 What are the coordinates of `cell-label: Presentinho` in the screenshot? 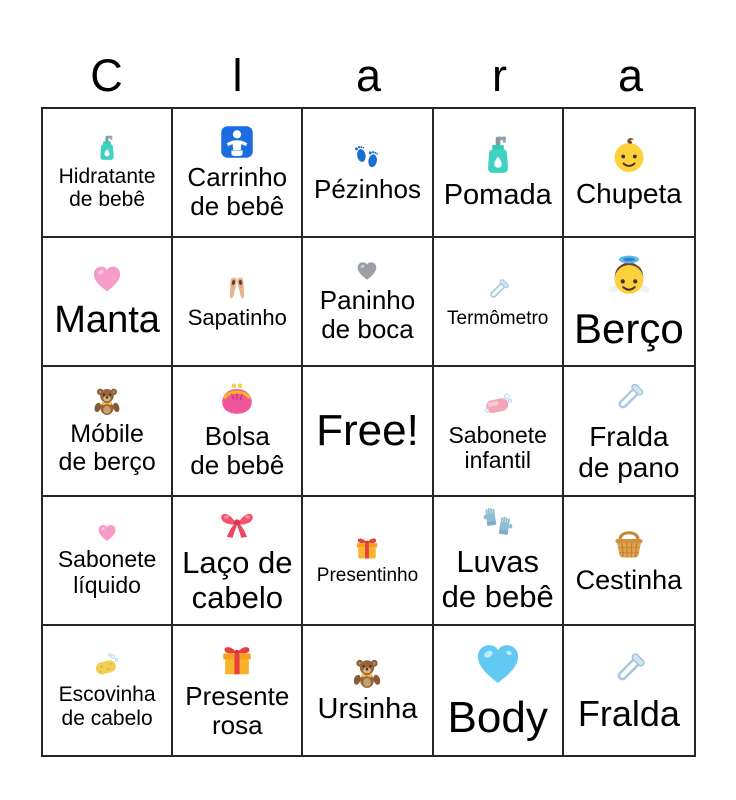 It's located at (367, 576).